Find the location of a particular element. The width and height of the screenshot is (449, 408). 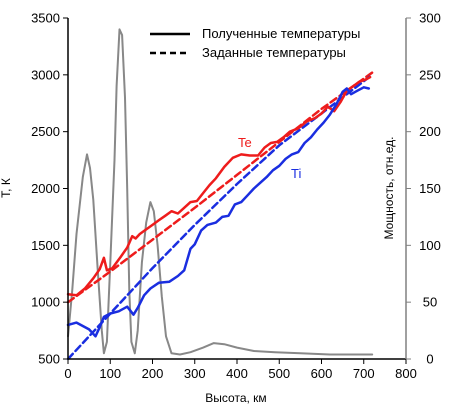

y-right-tick-label: 150 is located at coordinates (430, 188).